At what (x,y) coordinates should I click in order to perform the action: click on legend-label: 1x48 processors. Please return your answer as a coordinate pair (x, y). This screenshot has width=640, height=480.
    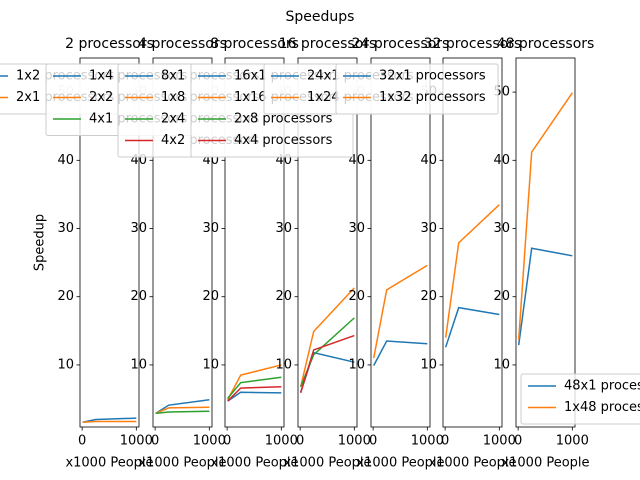
    Looking at the image, I should click on (602, 407).